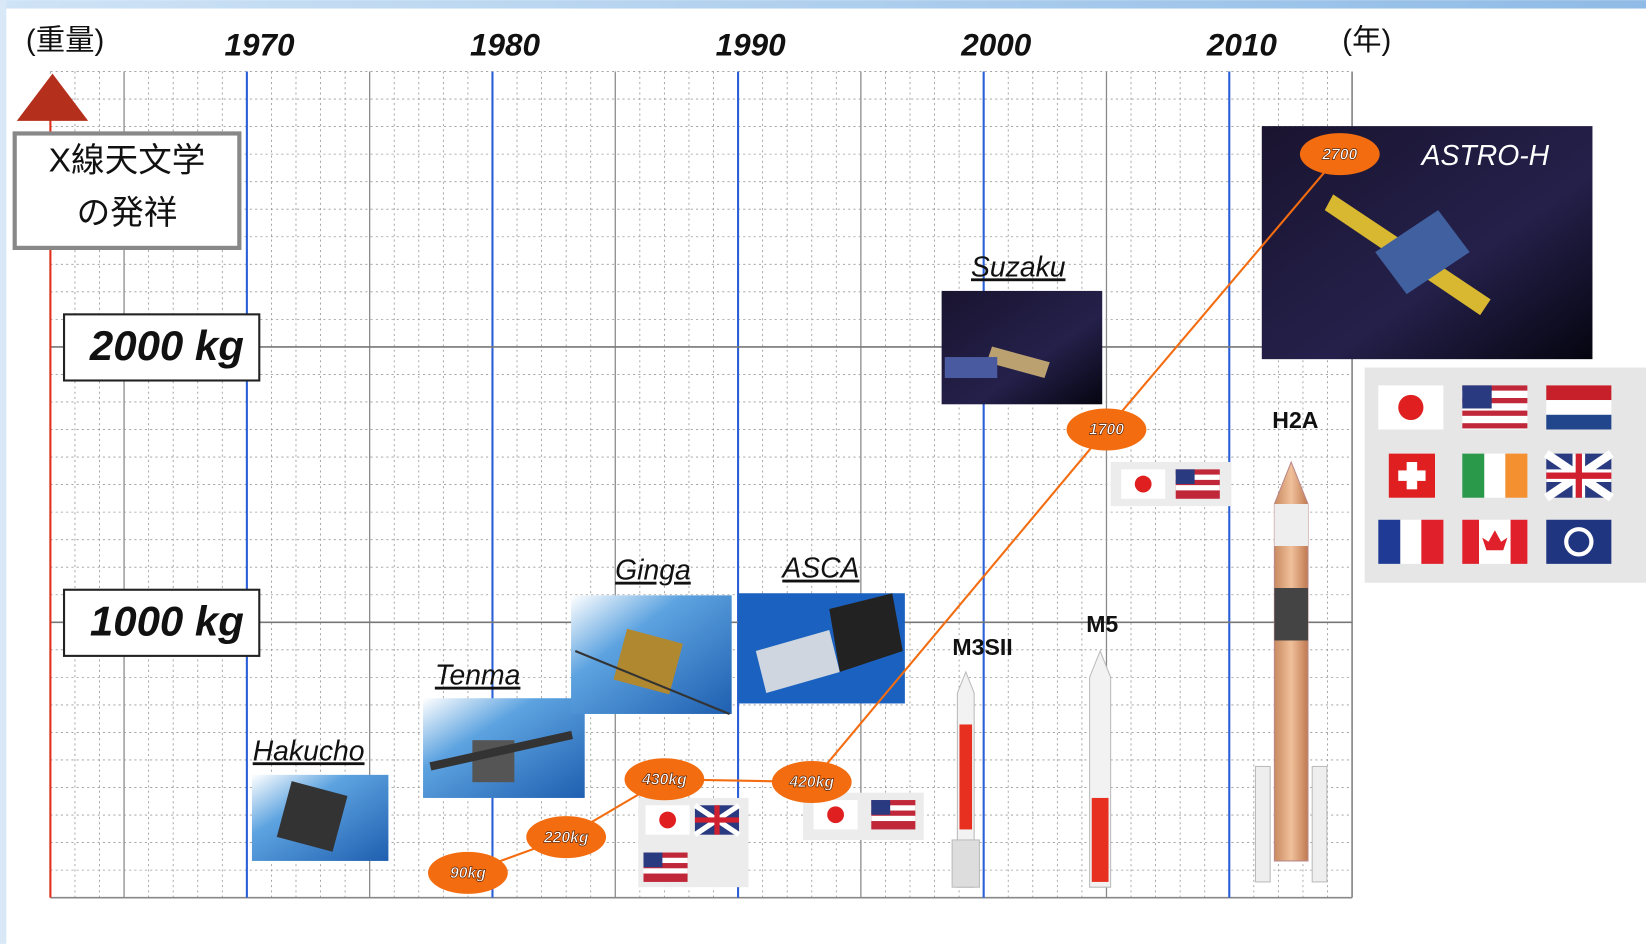  What do you see at coordinates (1018, 267) in the screenshot?
I see `satellite-name: Suzaku` at bounding box center [1018, 267].